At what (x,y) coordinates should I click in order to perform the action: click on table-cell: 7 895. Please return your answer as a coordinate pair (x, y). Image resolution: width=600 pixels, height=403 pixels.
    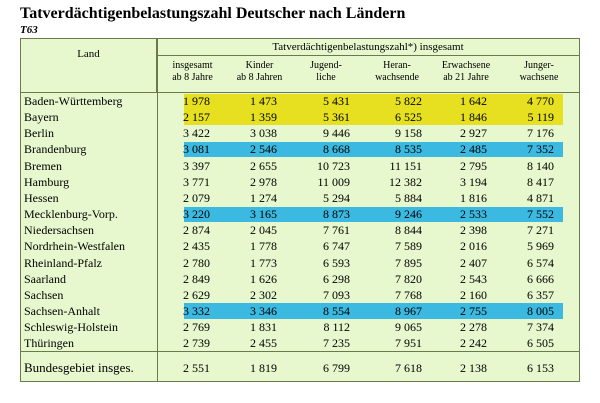
    Looking at the image, I should click on (408, 262).